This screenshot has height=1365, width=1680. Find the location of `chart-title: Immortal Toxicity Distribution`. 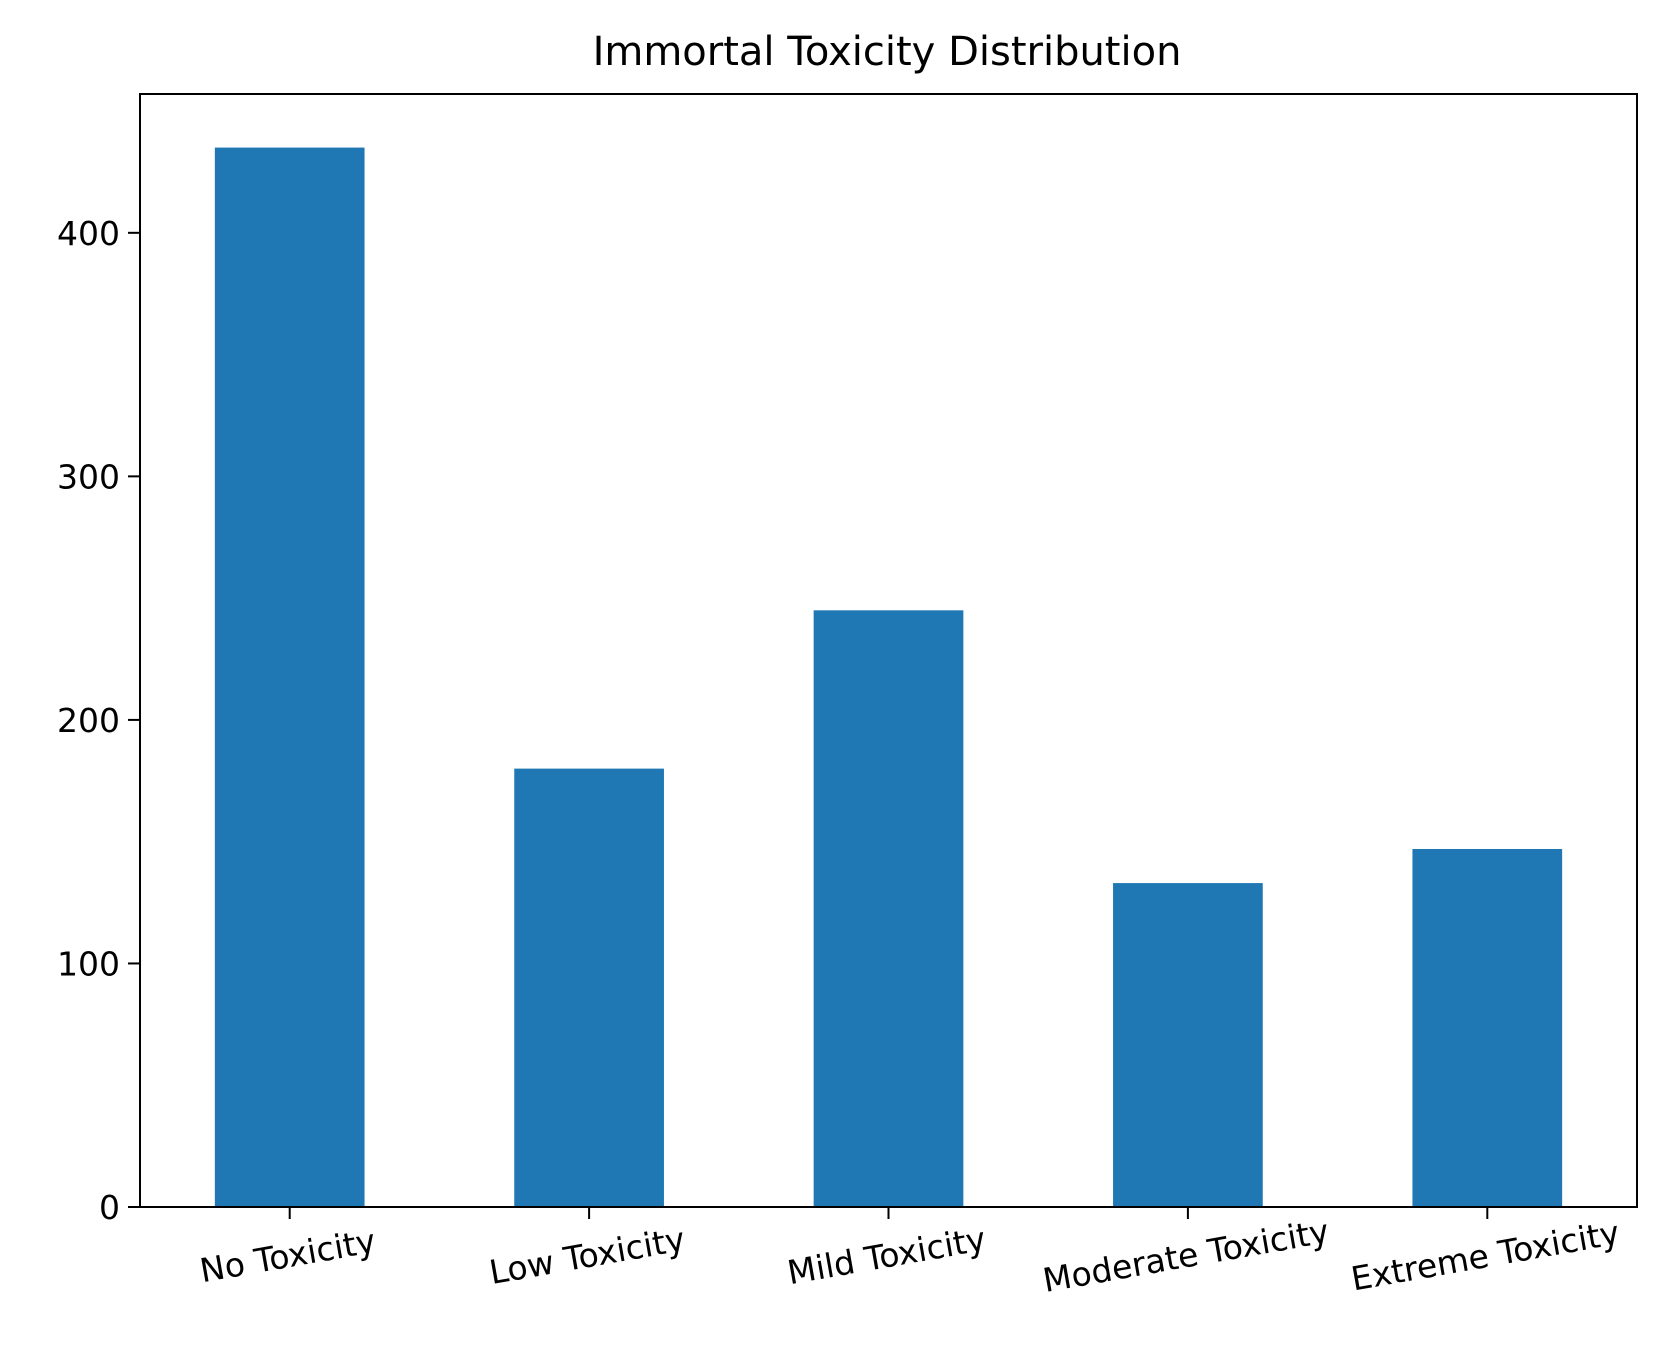

chart-title: Immortal Toxicity Distribution is located at coordinates (887, 52).